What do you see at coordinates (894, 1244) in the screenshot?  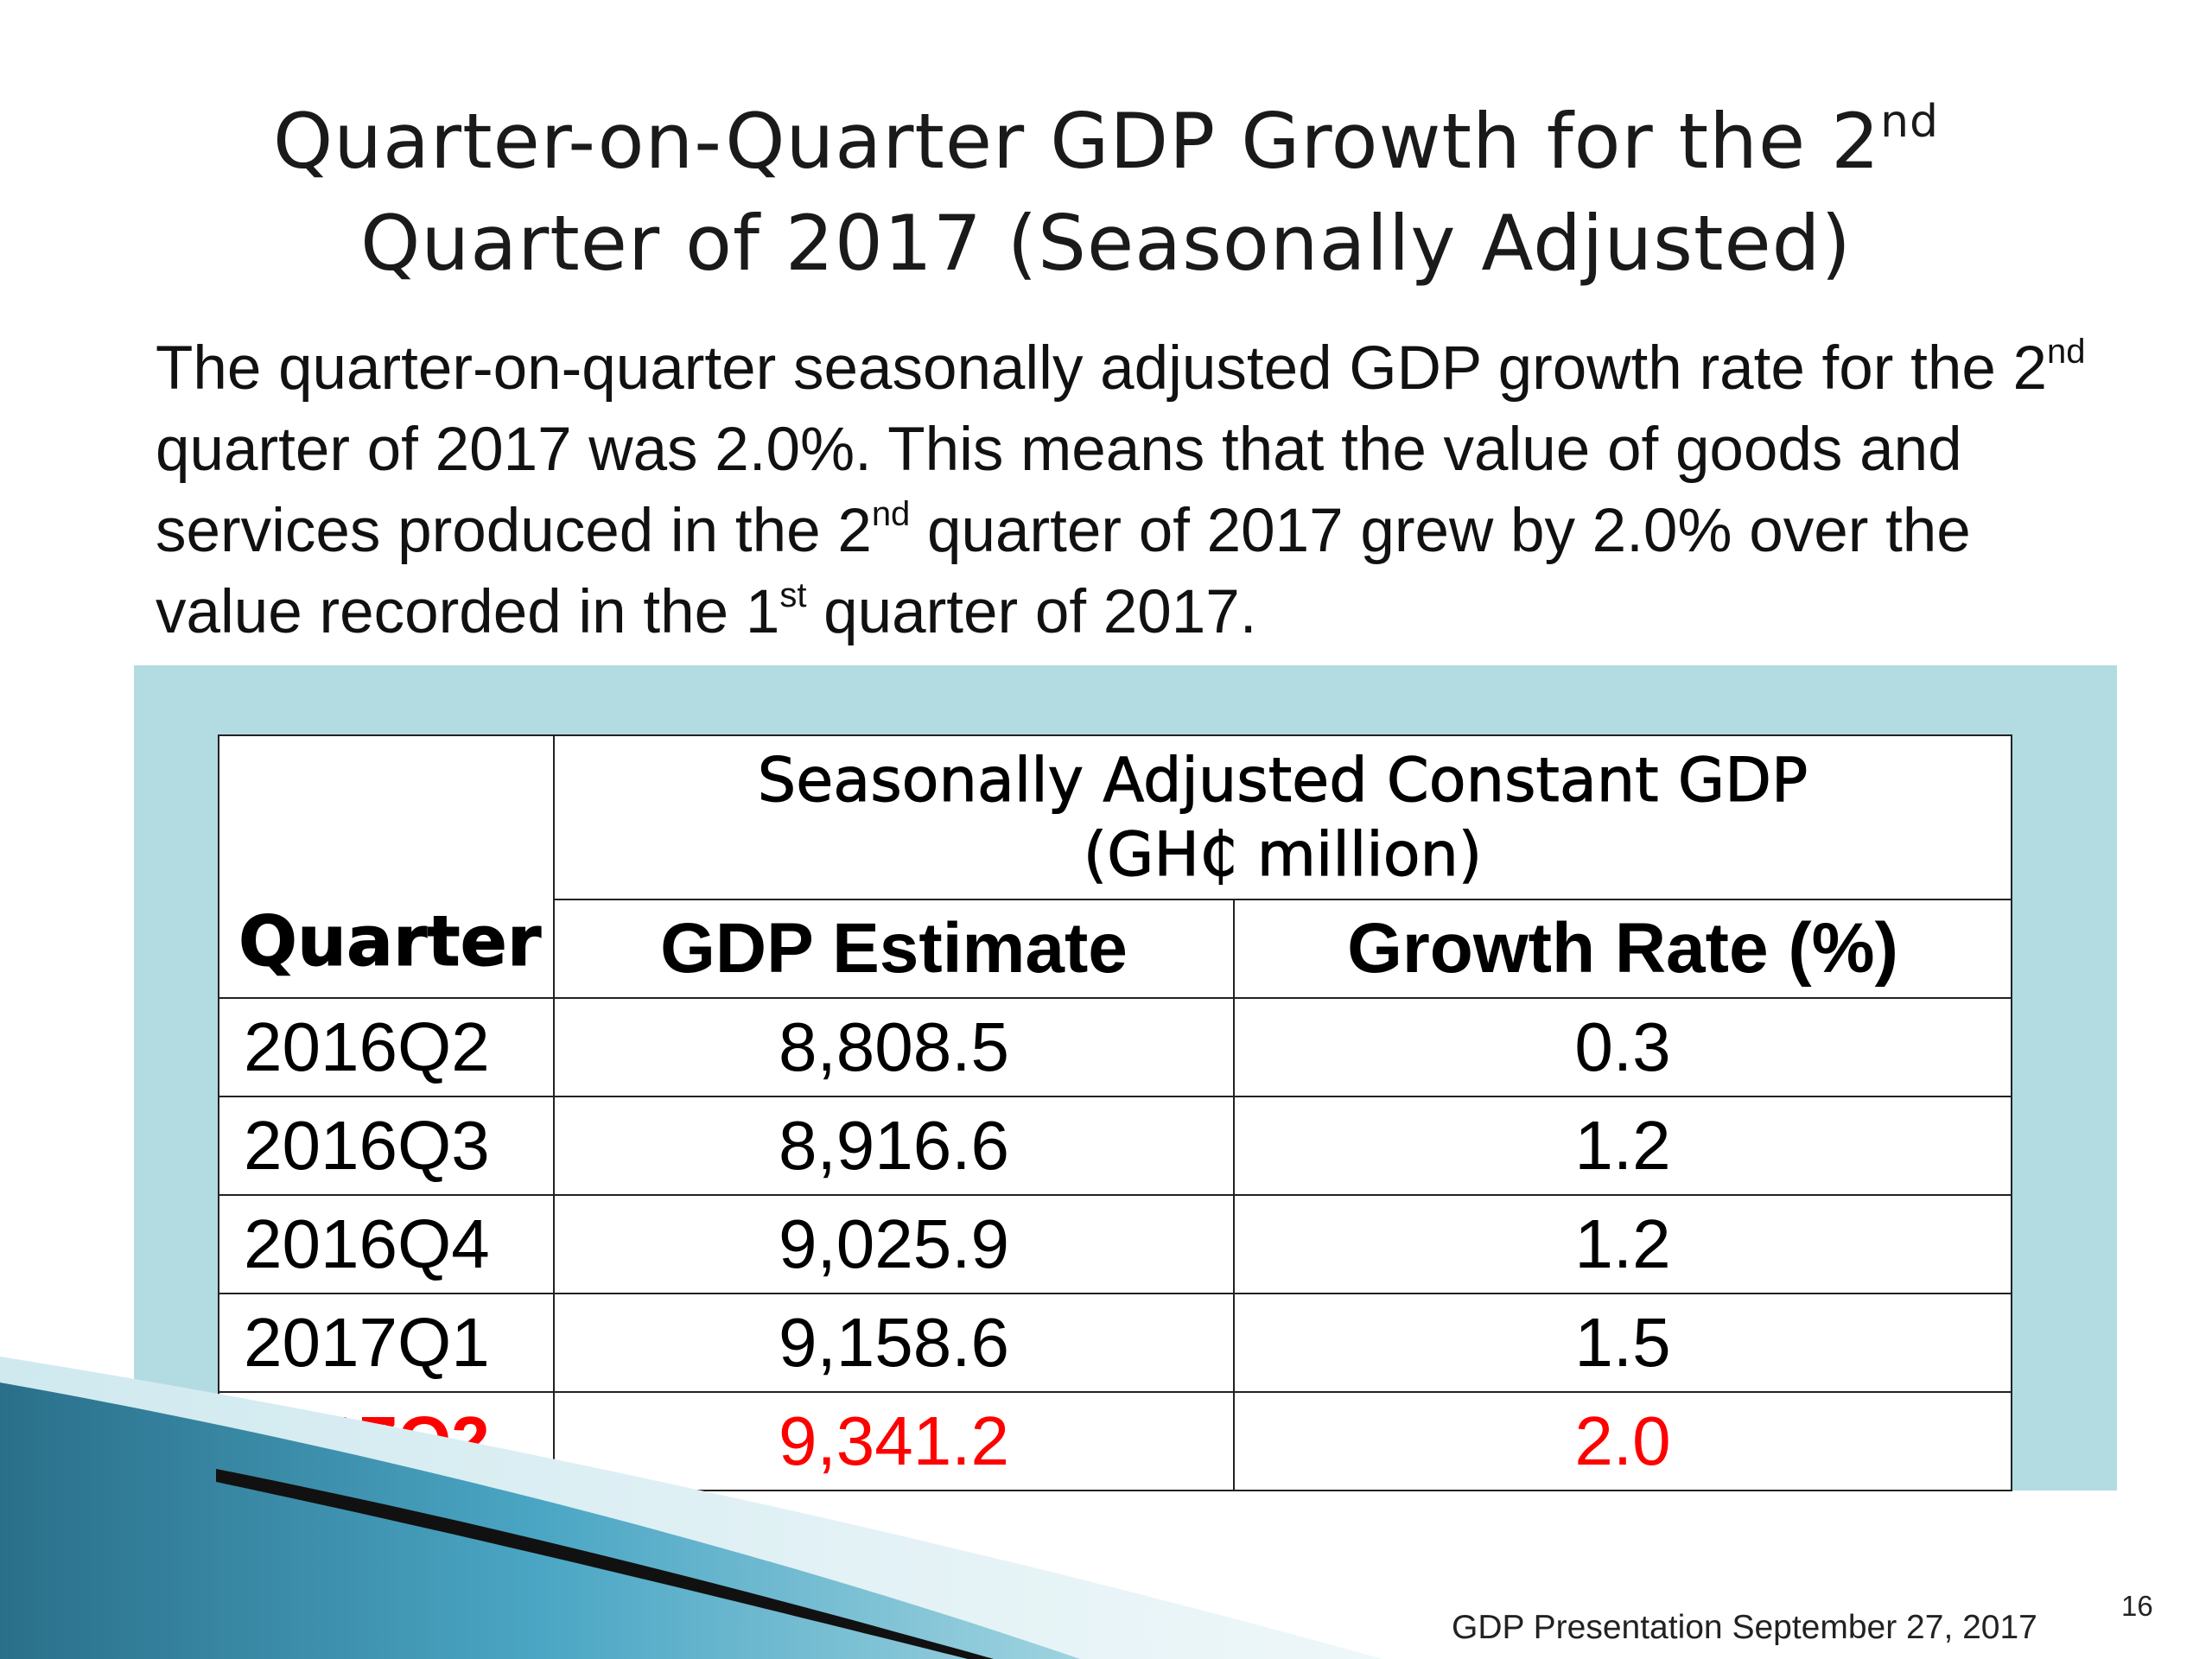 I see `estimate-cell: 9,025.9` at bounding box center [894, 1244].